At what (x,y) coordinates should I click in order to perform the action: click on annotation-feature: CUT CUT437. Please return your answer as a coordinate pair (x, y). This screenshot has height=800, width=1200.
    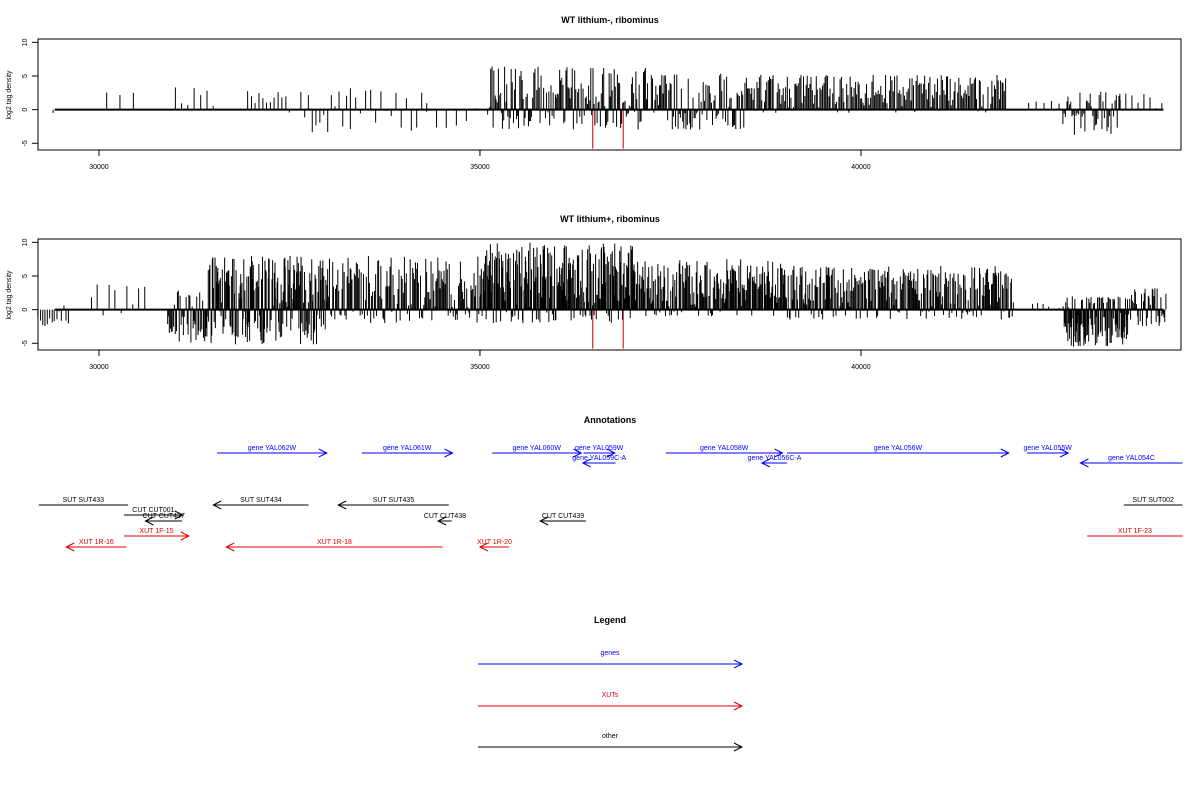
    Looking at the image, I should click on (164, 519).